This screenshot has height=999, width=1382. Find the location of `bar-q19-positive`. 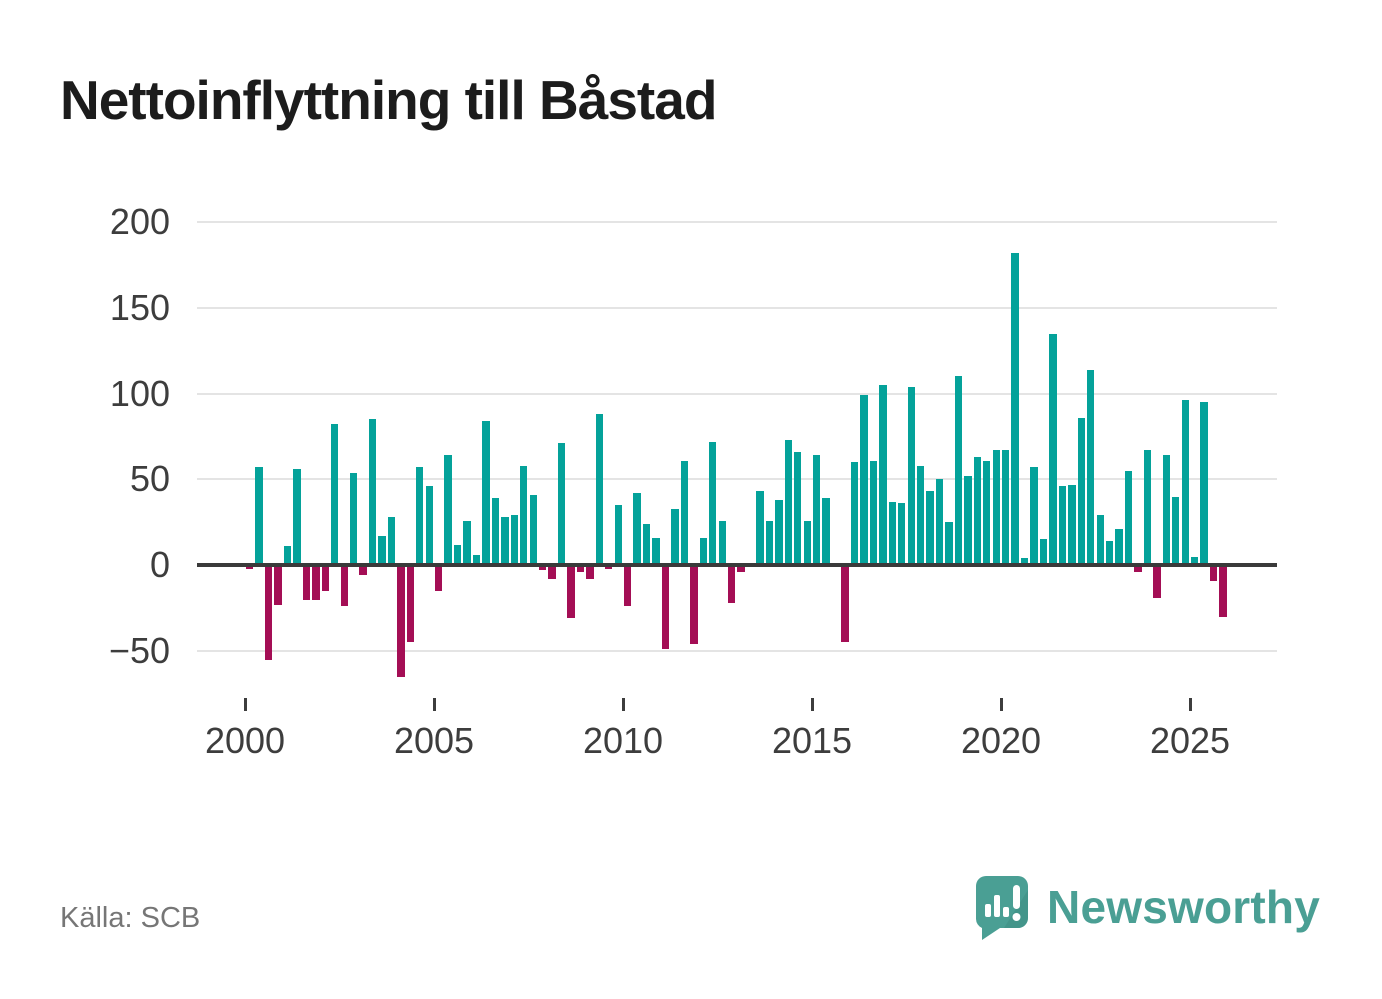

bar-q19-positive is located at coordinates (429, 526).